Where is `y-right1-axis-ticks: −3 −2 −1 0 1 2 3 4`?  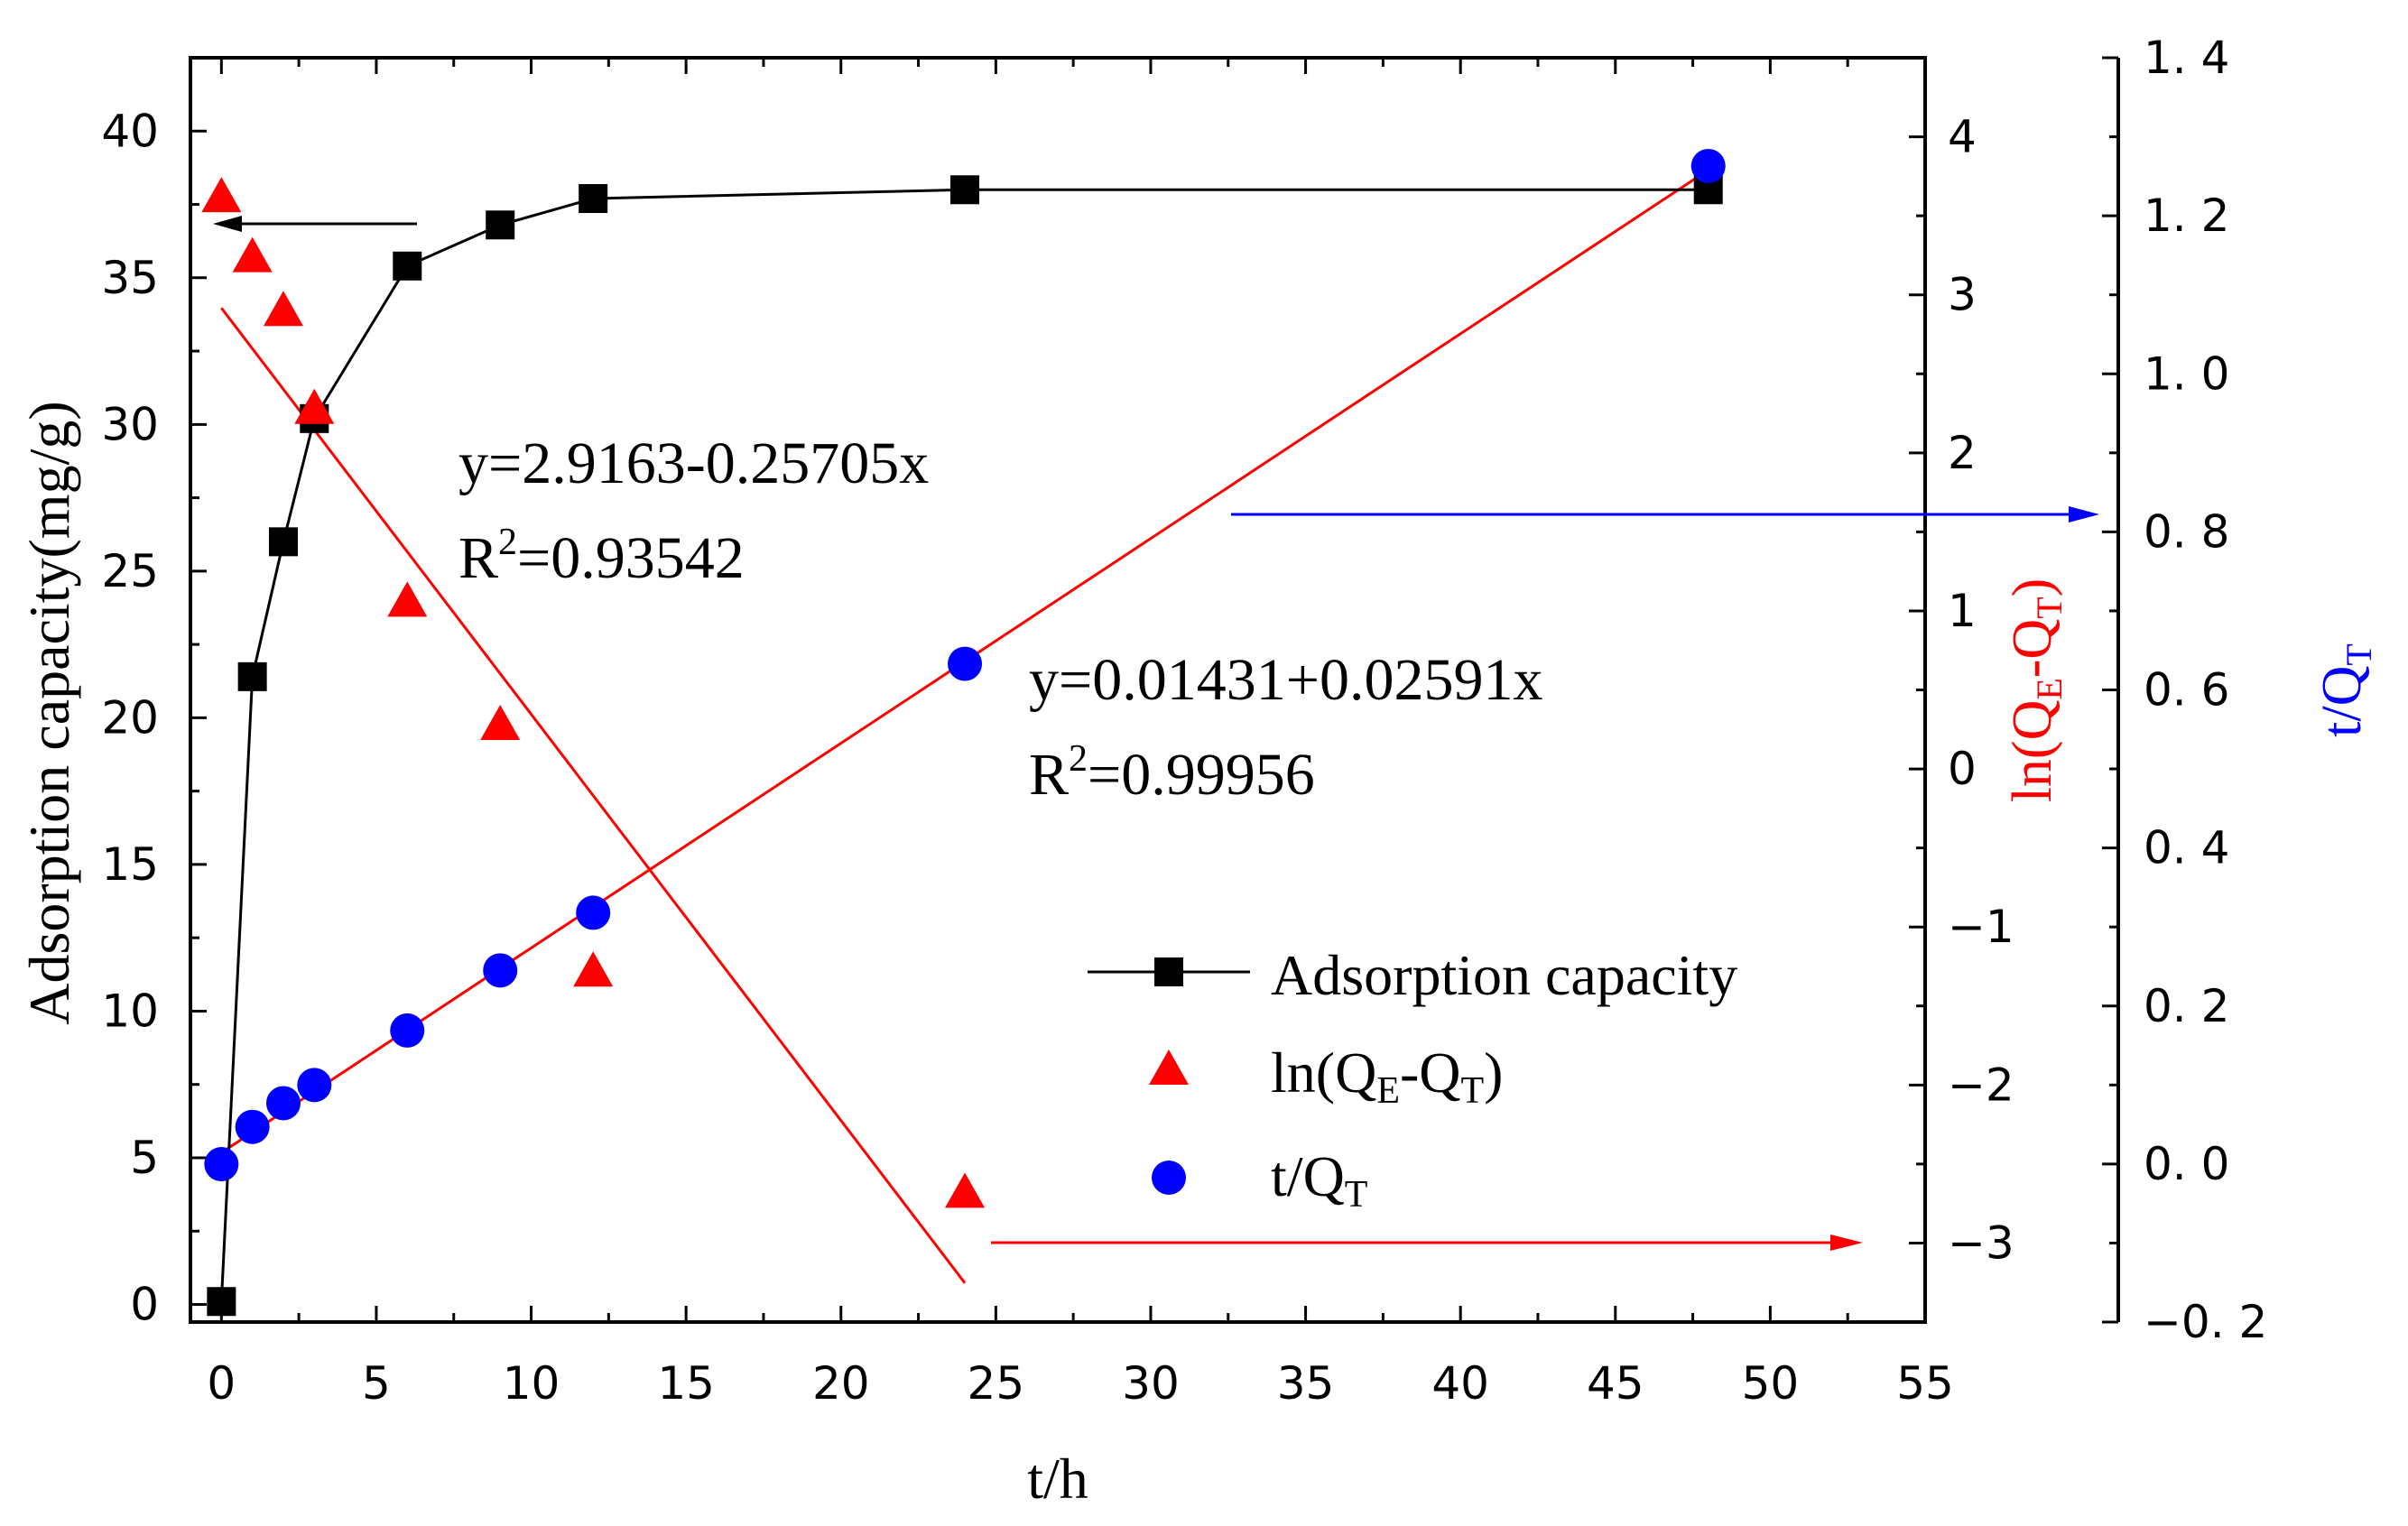 y-right1-axis-ticks: −3 −2 −1 0 1 2 3 4 is located at coordinates (1961, 690).